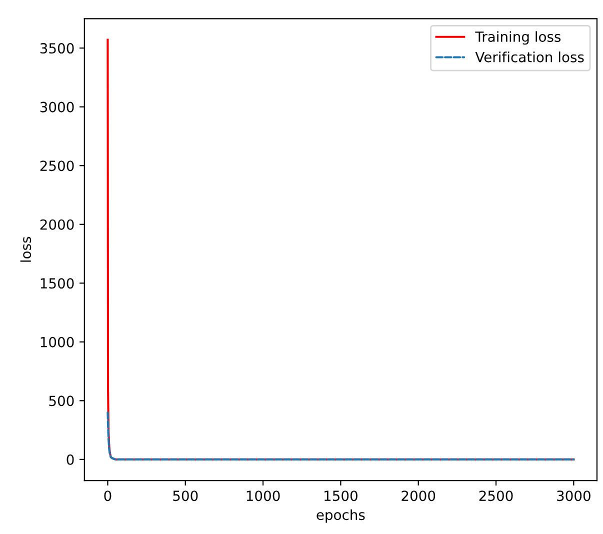 This screenshot has height=534, width=603. What do you see at coordinates (57, 107) in the screenshot?
I see `y-tick-label: 3000` at bounding box center [57, 107].